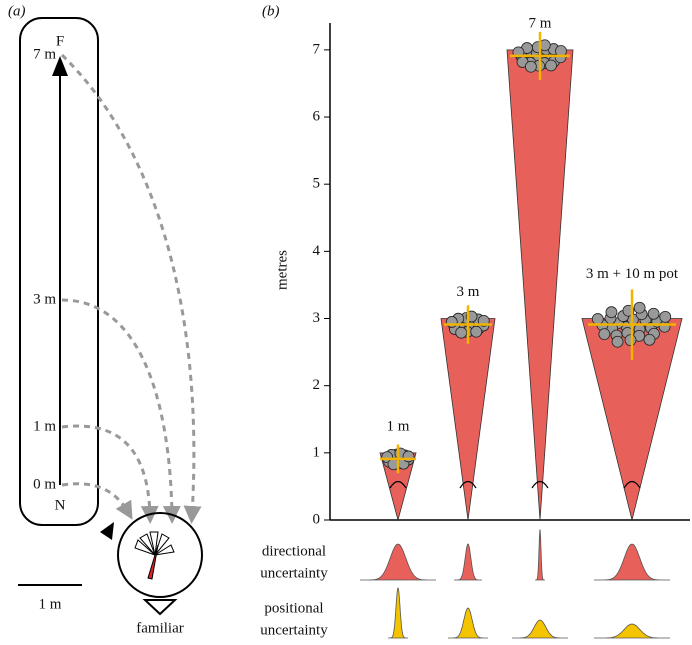 This screenshot has height=645, width=692. Describe the element at coordinates (154, 555) in the screenshot. I see `heading-fan` at that location.